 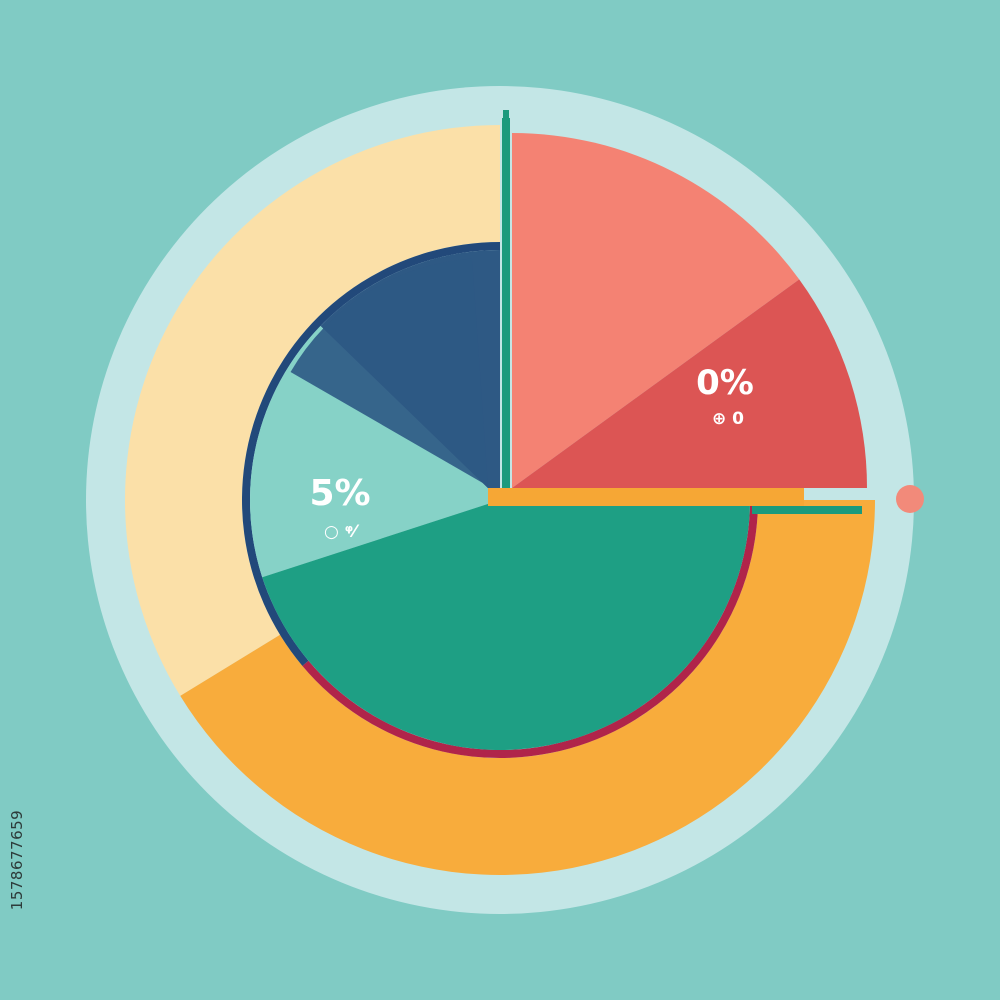 I want to click on quadrant-divider-horizontal, so click(x=646, y=497).